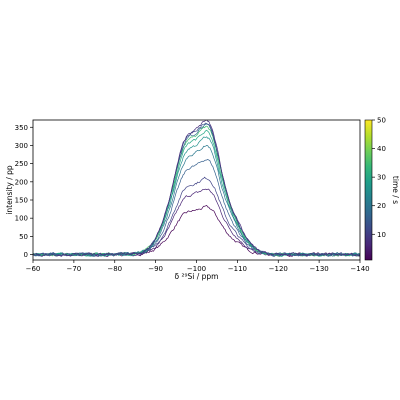 The width and height of the screenshot is (400, 400). Describe the element at coordinates (319, 269) in the screenshot. I see `x-tick-label: −130` at that location.